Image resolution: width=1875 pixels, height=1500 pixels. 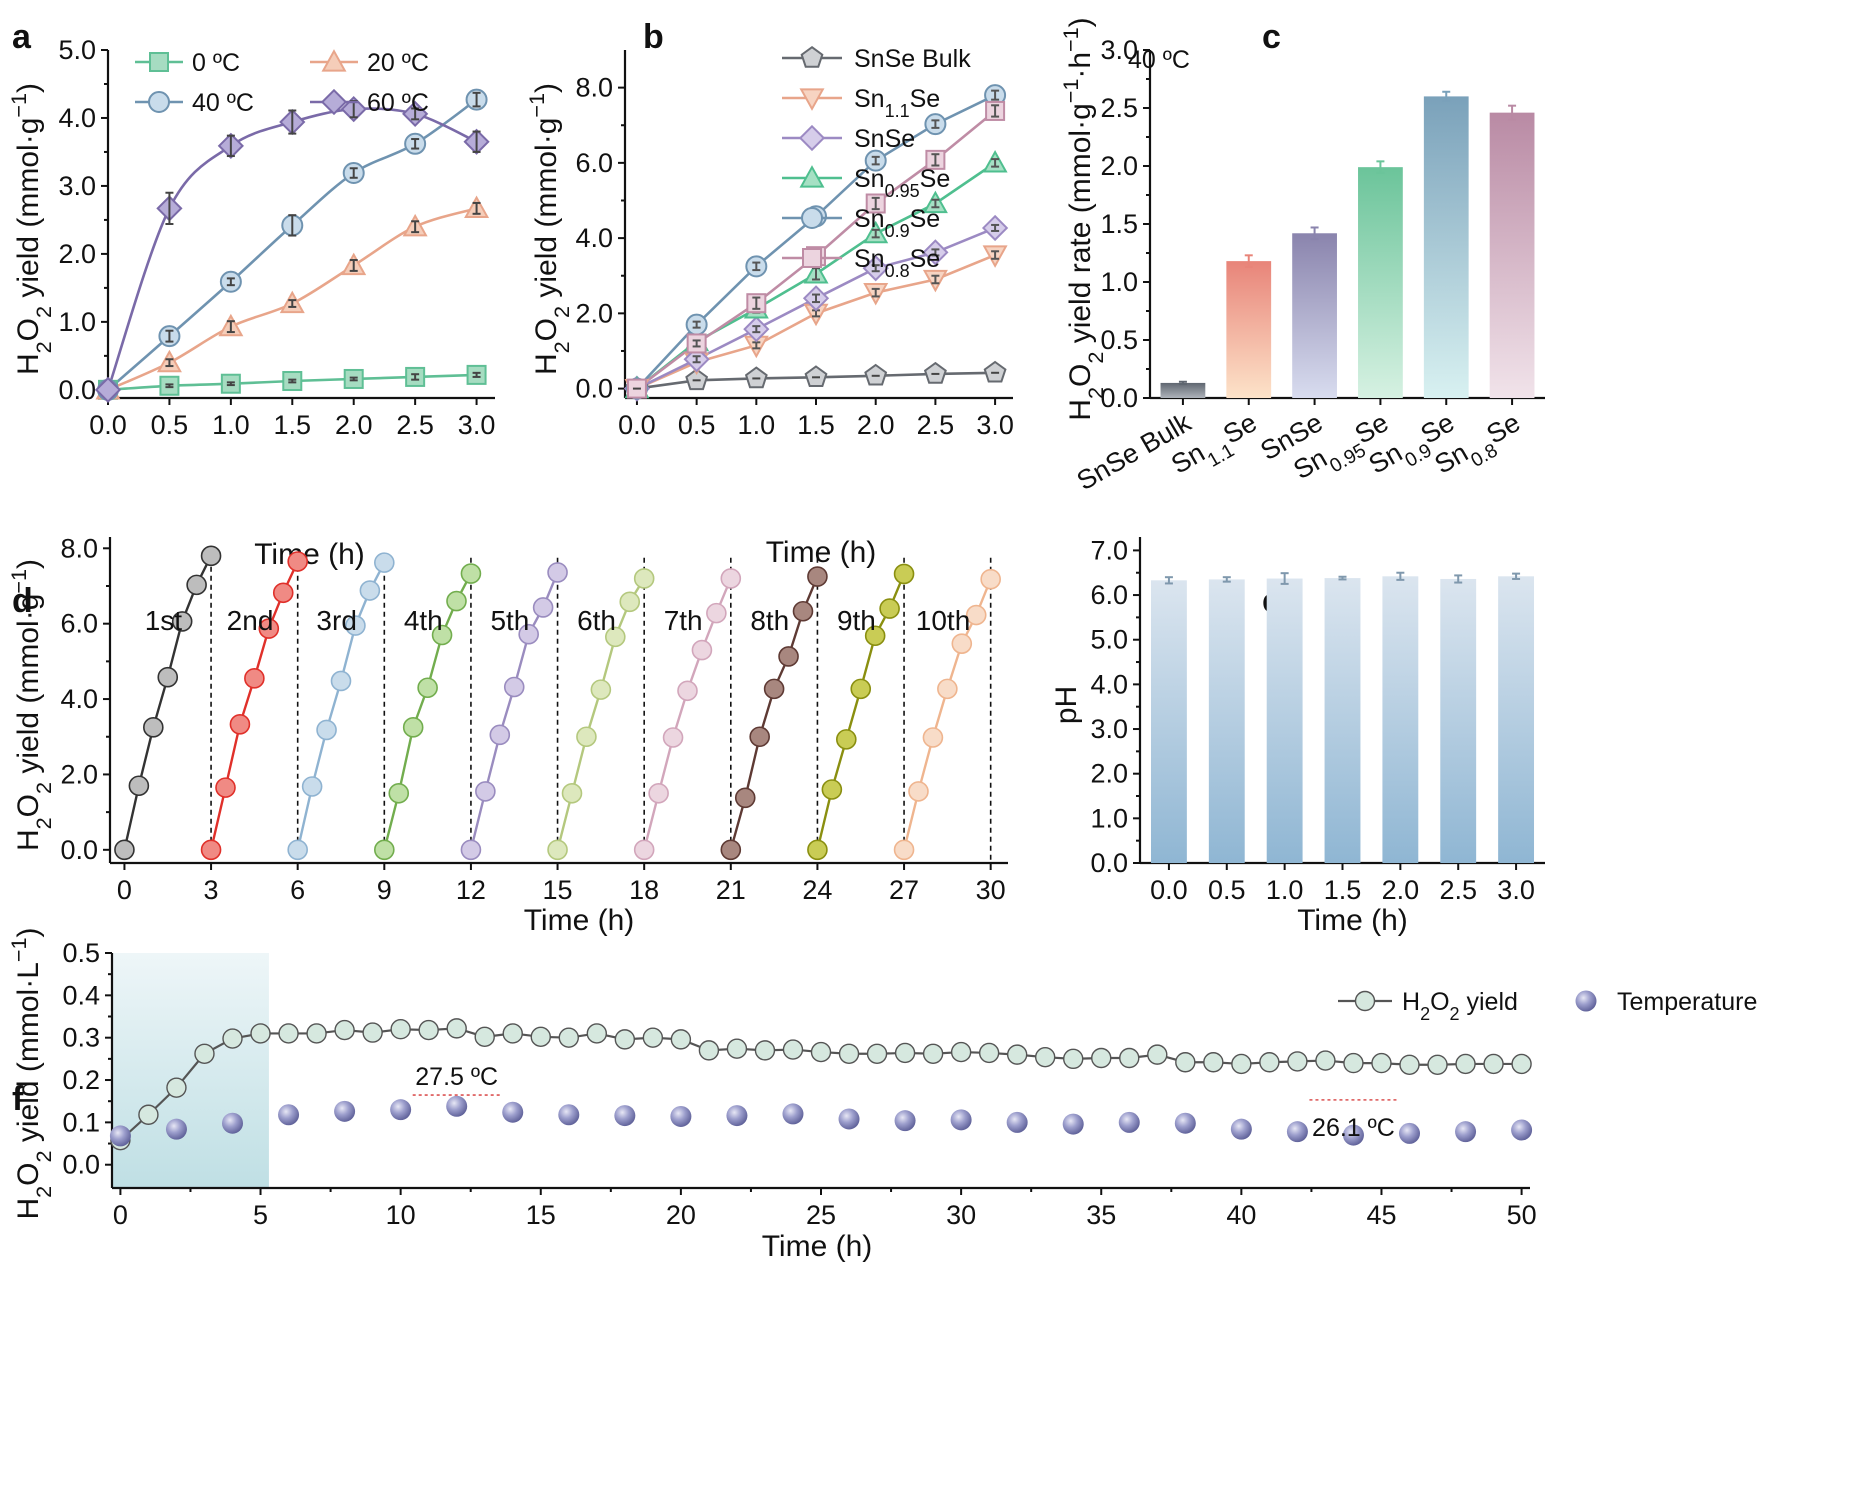 What do you see at coordinates (309, 554) in the screenshot?
I see `a-xlabel: Time (h)` at bounding box center [309, 554].